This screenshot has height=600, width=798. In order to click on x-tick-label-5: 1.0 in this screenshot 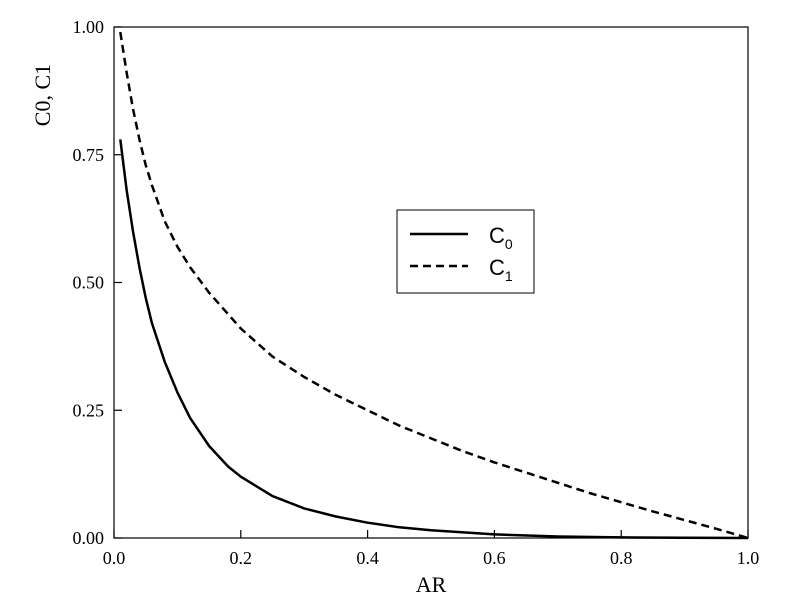, I will do `click(748, 558)`.